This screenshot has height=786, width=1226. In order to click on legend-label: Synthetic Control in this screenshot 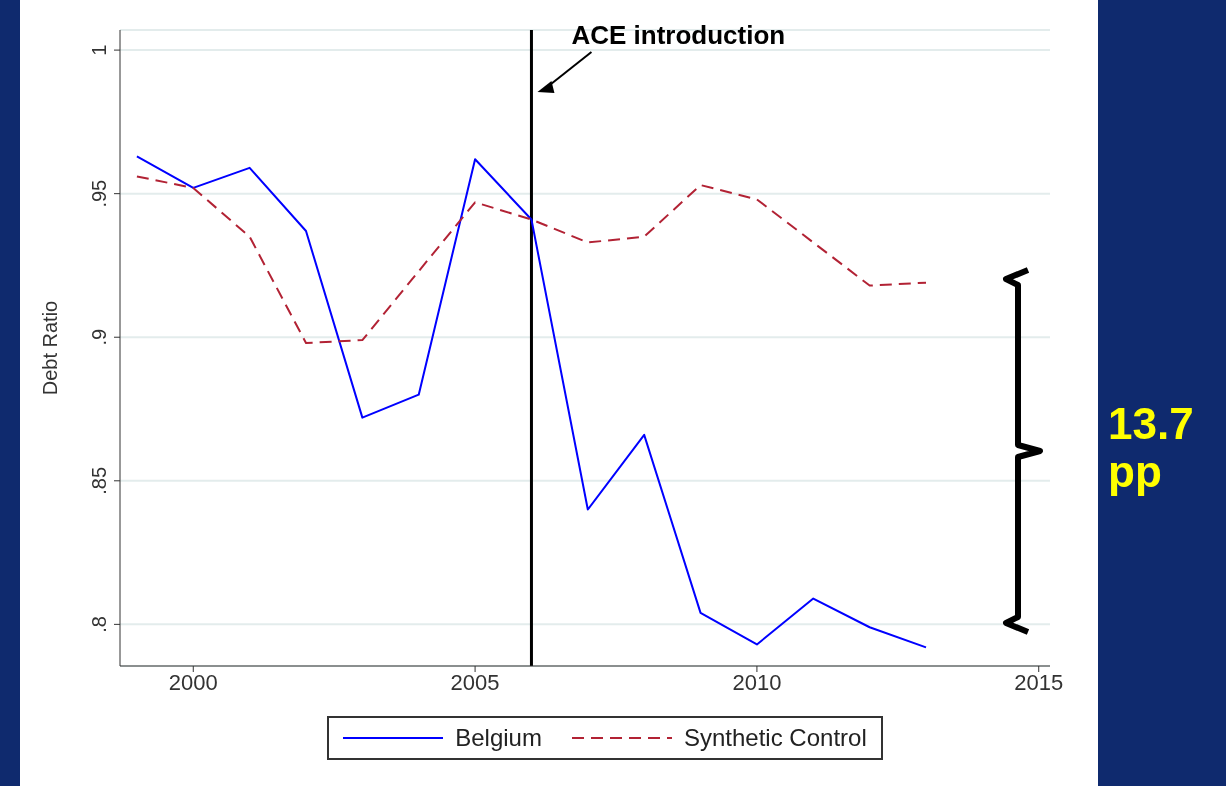, I will do `click(774, 738)`.